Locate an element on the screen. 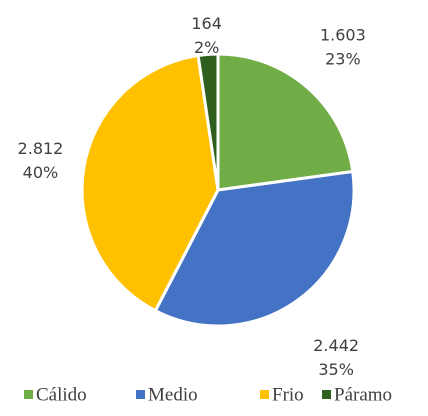 This screenshot has height=416, width=428. value-label: 1.603 is located at coordinates (343, 34).